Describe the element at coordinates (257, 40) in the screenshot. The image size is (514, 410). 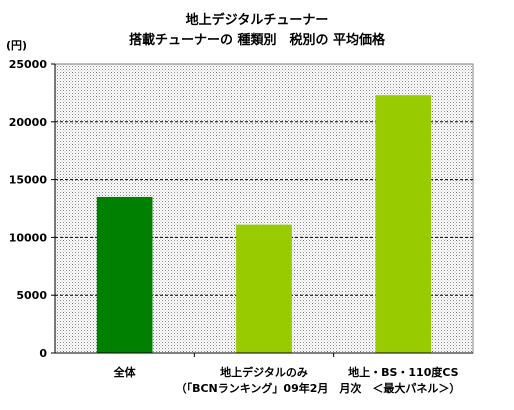
I see `chart-title-line2: 搭載チューナーの 種類別 税別の 平均価格` at that location.